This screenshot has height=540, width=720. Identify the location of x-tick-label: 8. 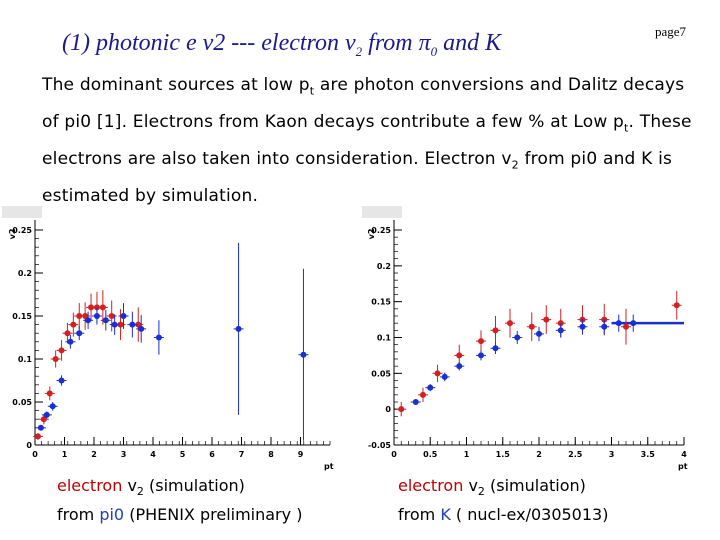
(271, 454).